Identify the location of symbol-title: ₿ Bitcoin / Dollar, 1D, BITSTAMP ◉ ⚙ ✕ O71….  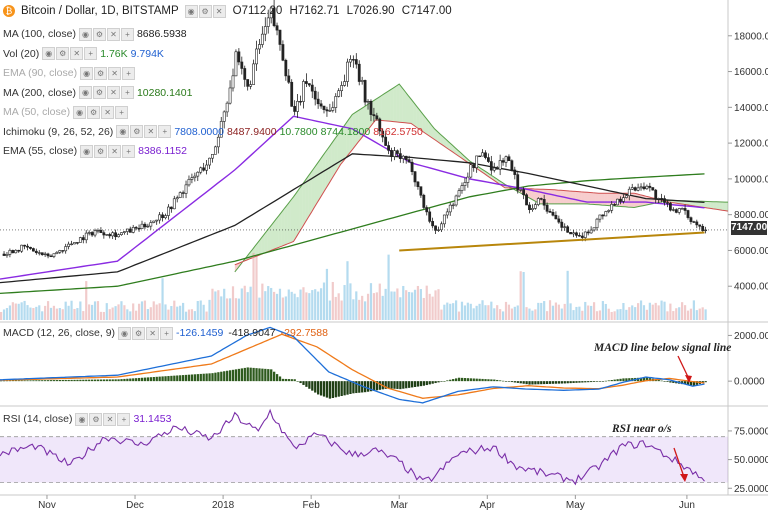
(229, 11).